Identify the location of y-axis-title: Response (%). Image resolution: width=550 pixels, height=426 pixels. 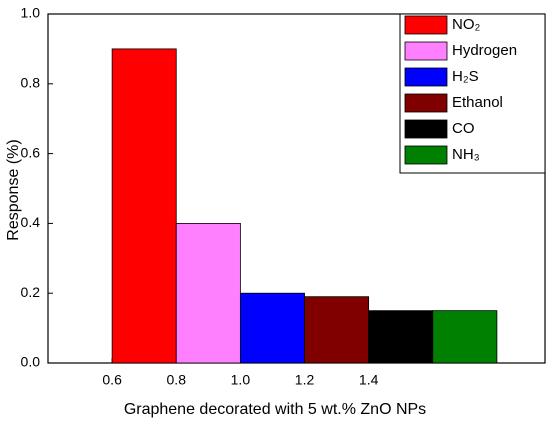
(13, 189).